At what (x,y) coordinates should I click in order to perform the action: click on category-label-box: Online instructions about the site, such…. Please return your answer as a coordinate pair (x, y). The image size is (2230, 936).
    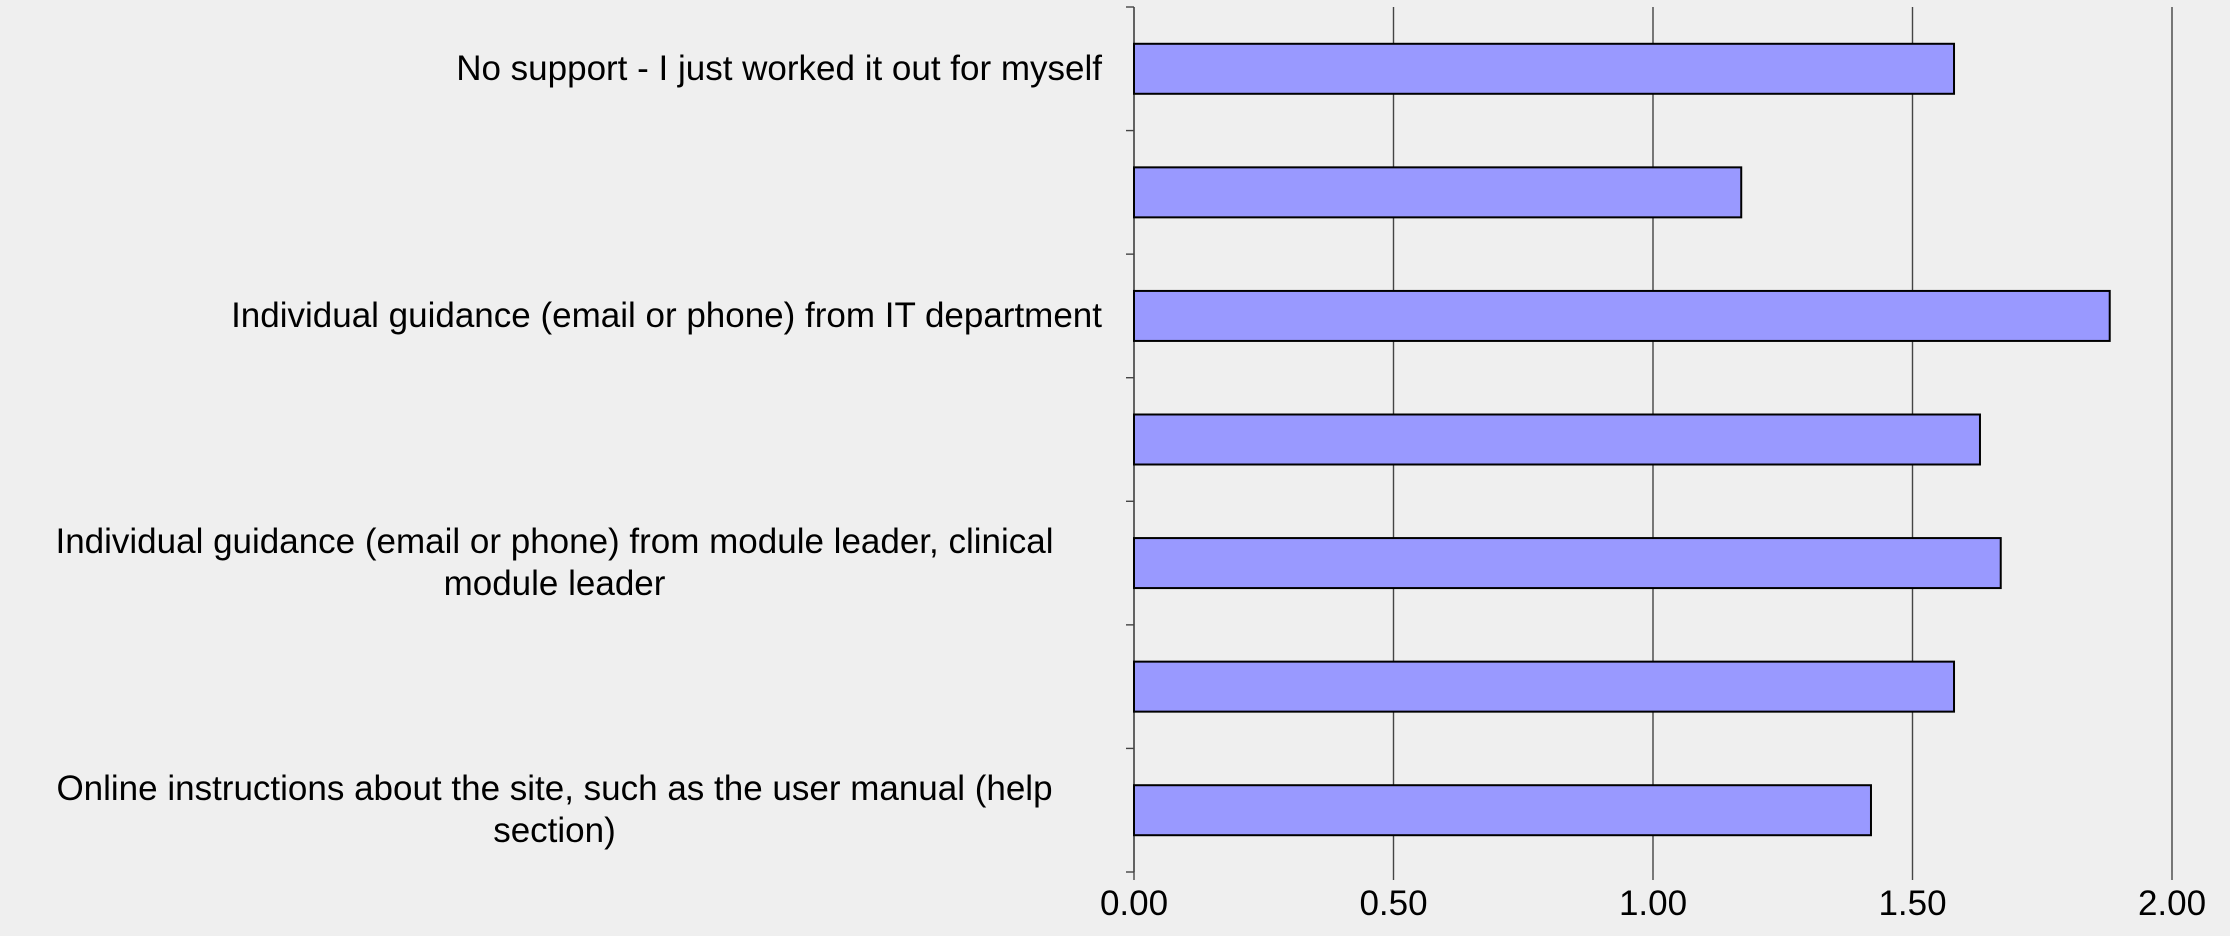
    Looking at the image, I should click on (552, 810).